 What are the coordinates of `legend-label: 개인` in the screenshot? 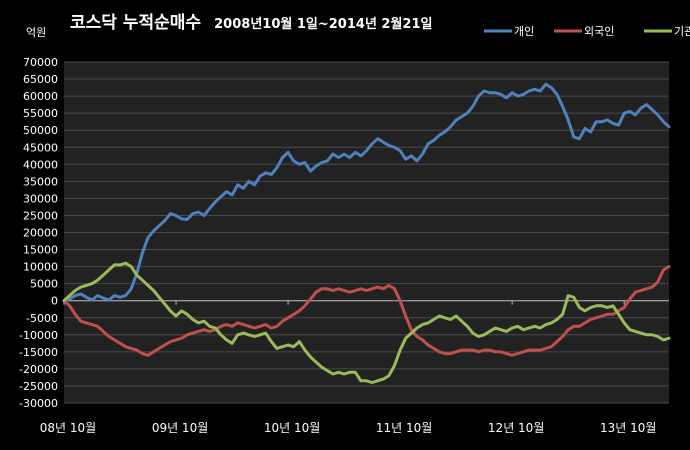 It's located at (524, 31).